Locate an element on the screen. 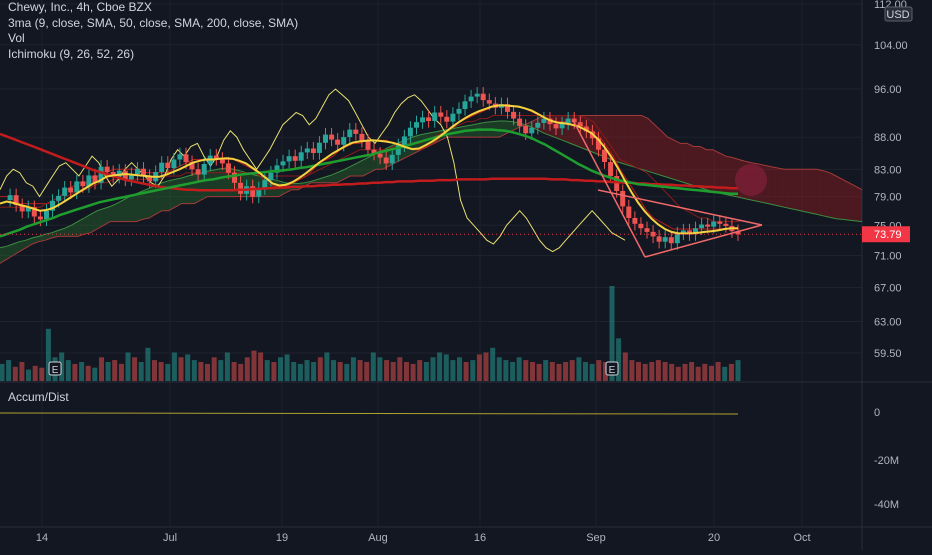  earnings-marker-label: E is located at coordinates (612, 370).